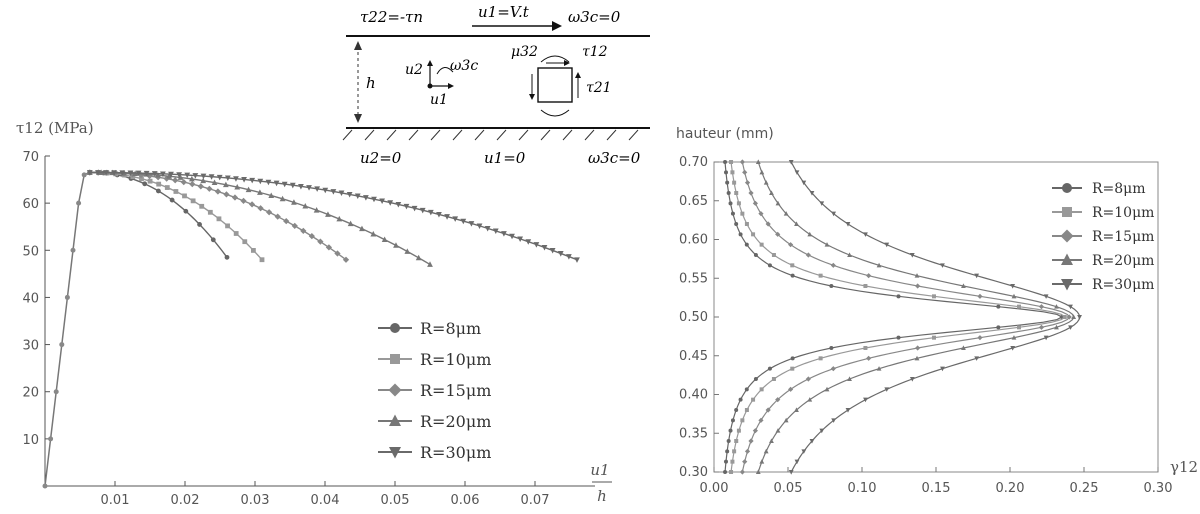  Describe the element at coordinates (445, 71) in the screenshot. I see `rotation-arc-icon` at that location.